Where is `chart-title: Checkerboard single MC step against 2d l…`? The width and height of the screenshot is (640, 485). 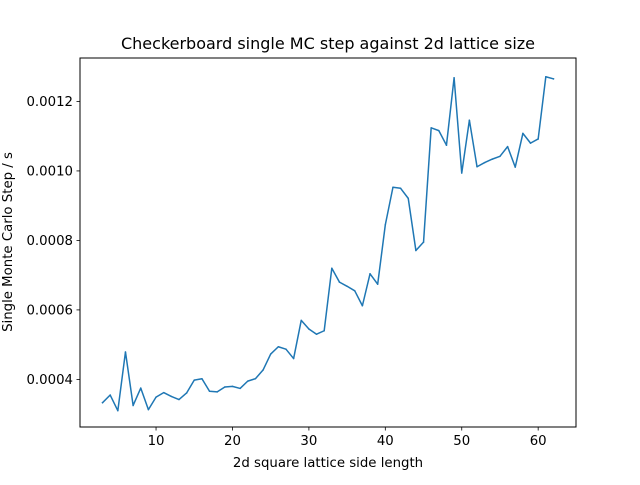 chart-title: Checkerboard single MC step against 2d l… is located at coordinates (328, 43).